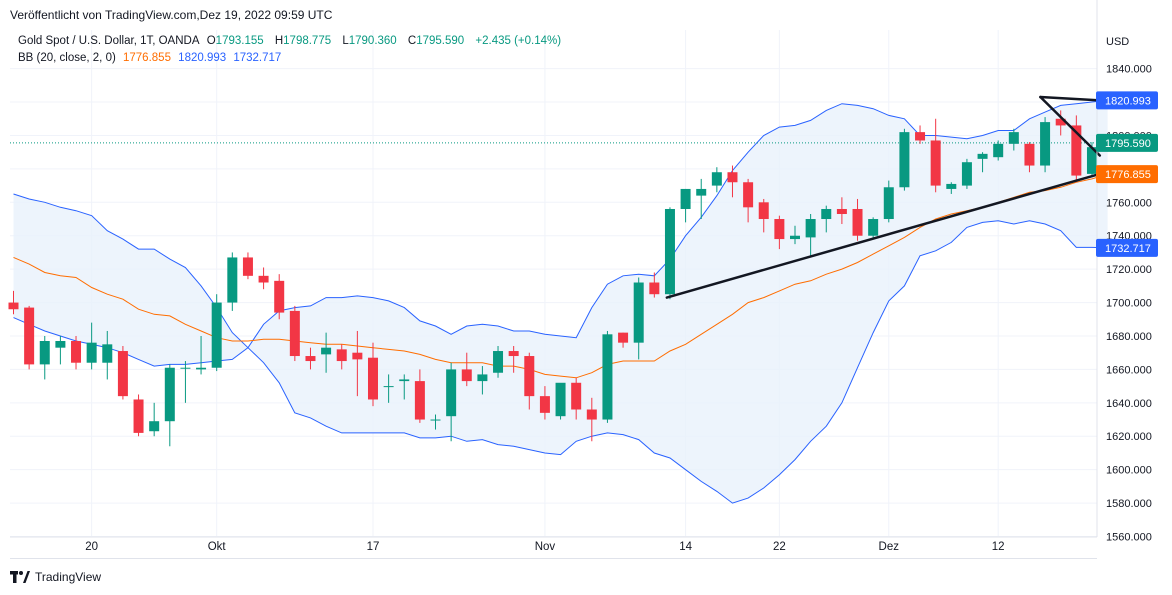  I want to click on footer-divider, so click(553, 558).